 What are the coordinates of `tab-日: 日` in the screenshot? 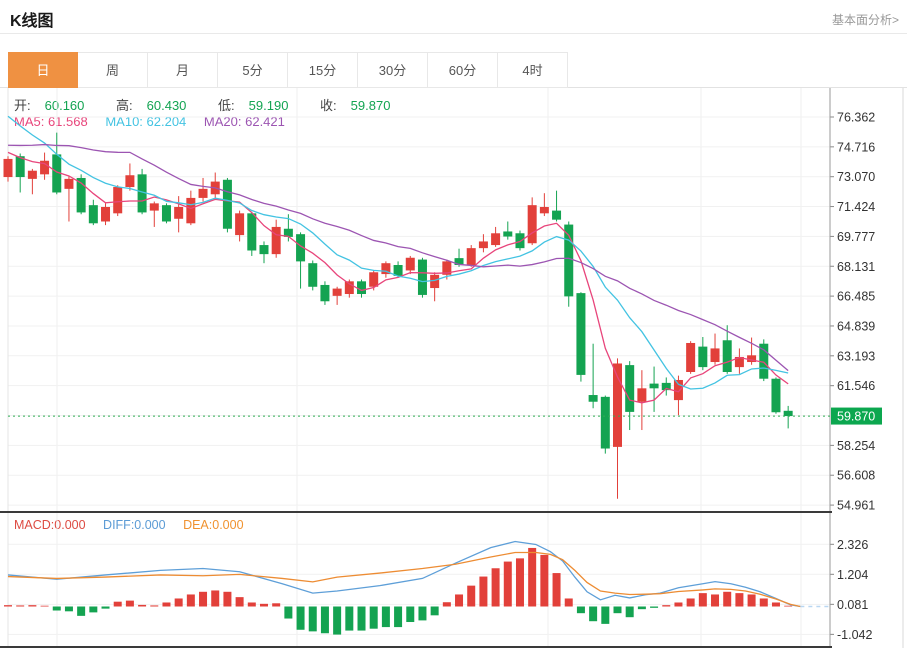 It's located at (43, 70).